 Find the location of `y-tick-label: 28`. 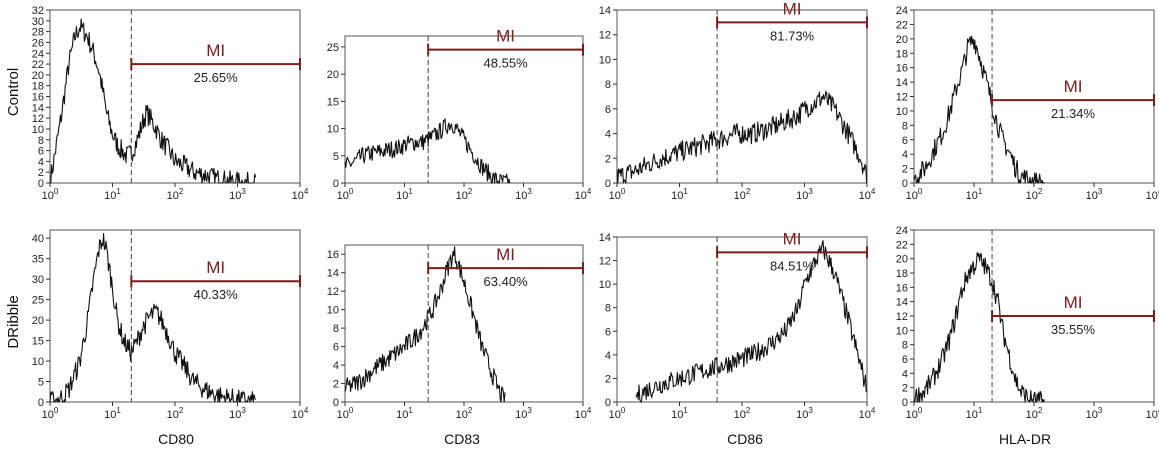

y-tick-label: 28 is located at coordinates (38, 33).